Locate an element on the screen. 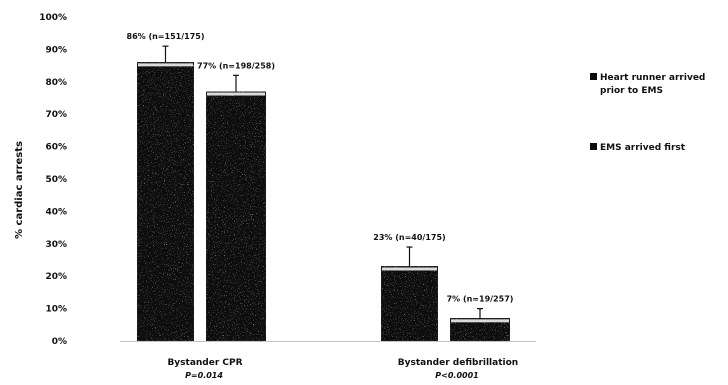  category-label: Bystander CPR is located at coordinates (204, 363).